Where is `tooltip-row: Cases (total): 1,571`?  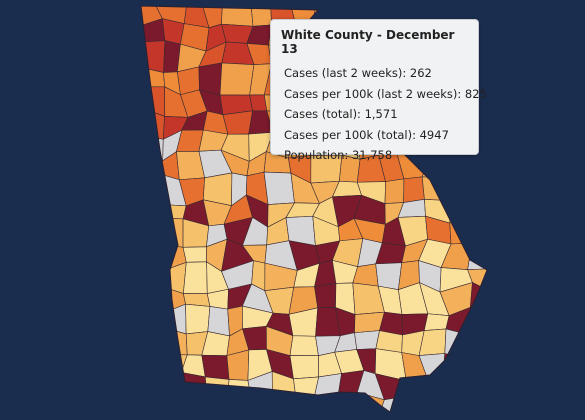
tooltip-row: Cases (total): 1,571 is located at coordinates (341, 114).